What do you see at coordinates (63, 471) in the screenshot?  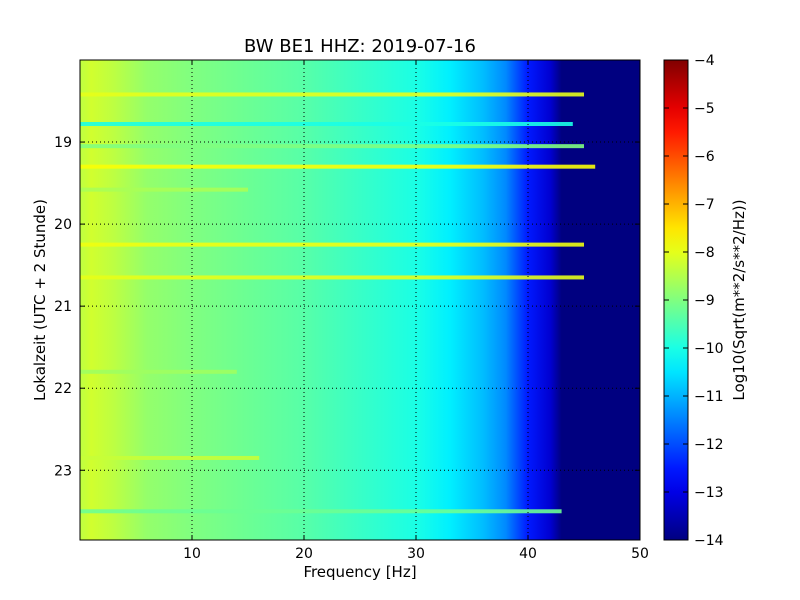 I see `y-tick-label: 23` at bounding box center [63, 471].